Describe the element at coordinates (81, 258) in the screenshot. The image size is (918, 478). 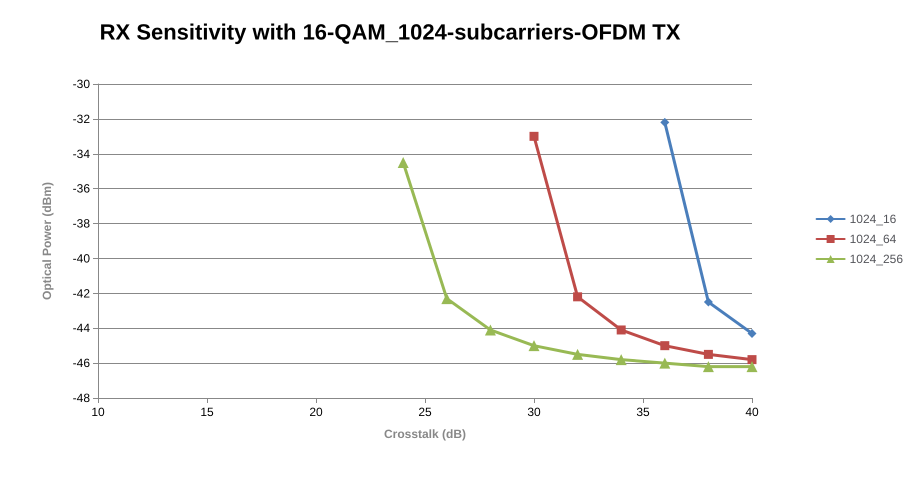
I see `y-tick-label: -40` at that location.